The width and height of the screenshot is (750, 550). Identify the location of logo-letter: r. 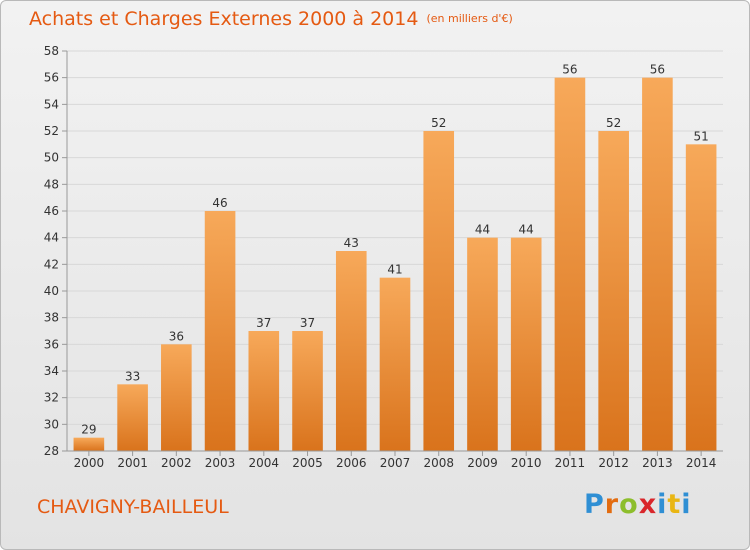
(612, 504).